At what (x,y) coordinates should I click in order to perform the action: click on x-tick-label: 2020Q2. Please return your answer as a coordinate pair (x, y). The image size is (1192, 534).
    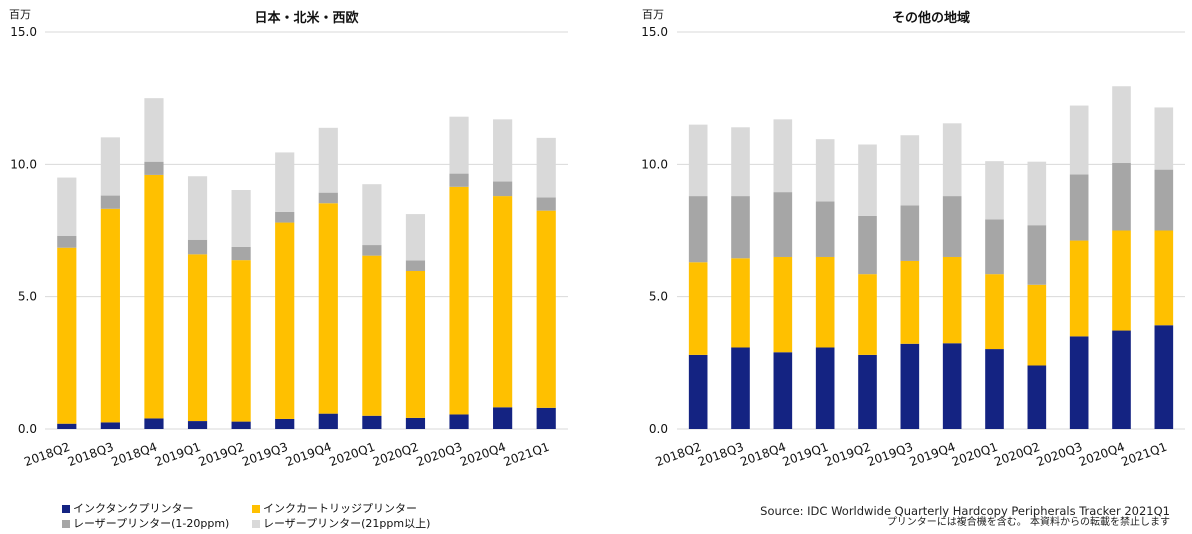
    Looking at the image, I should click on (396, 454).